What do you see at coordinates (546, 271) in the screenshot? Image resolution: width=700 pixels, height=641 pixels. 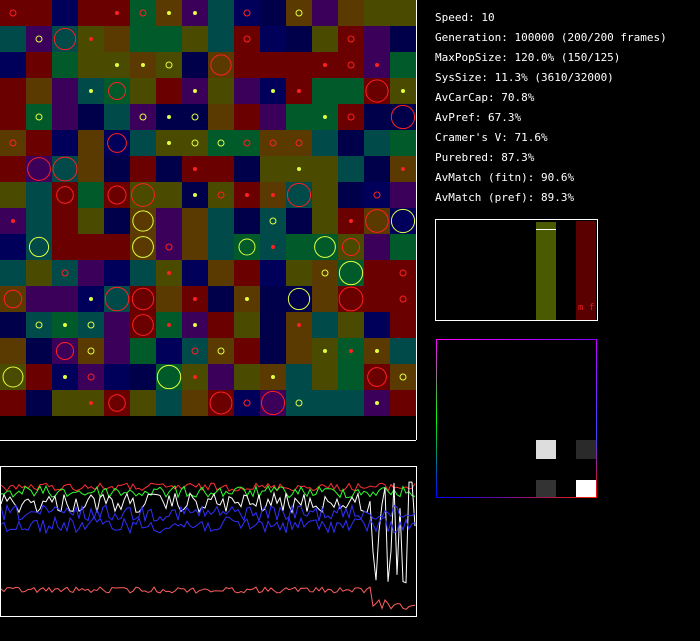 I see `bar` at bounding box center [546, 271].